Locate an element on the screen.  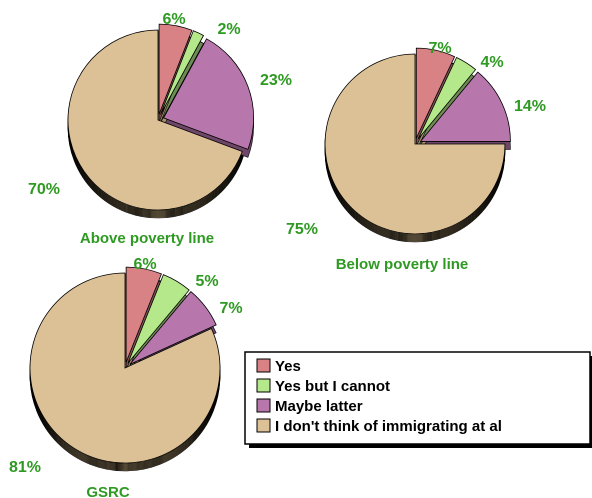
pie-value-label: 70% is located at coordinates (44, 189).